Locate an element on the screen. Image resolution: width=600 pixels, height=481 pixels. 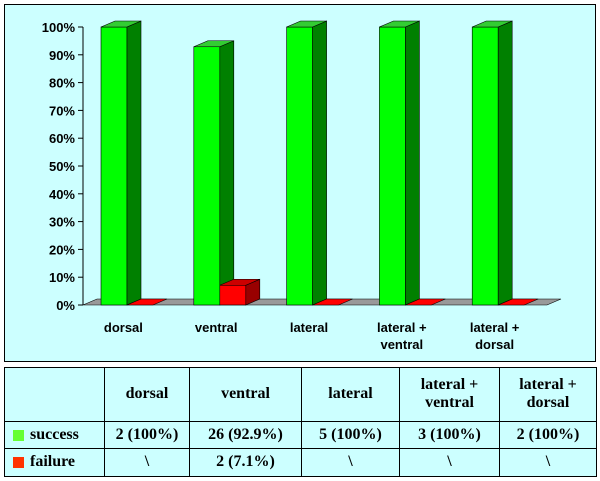
y-tick-label: 100% is located at coordinates (59, 27).